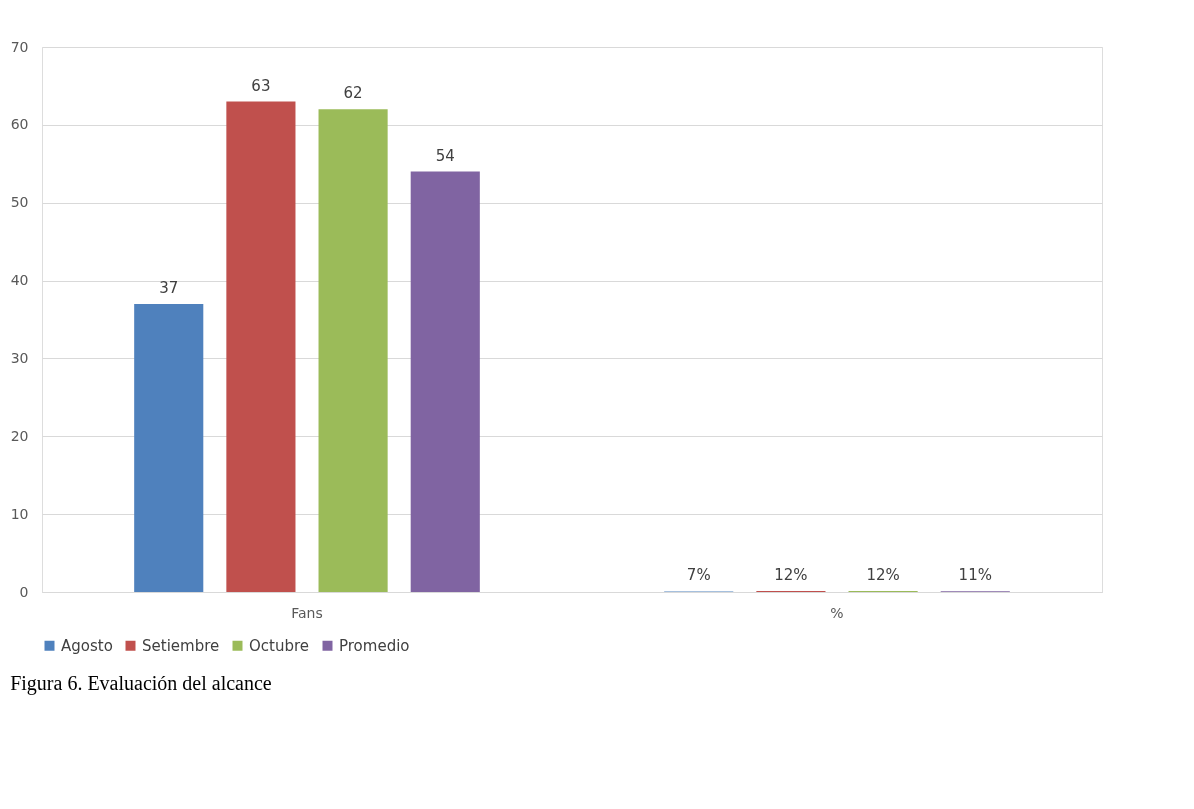 This screenshot has width=1194, height=809. I want to click on y-tick-label: 20, so click(19, 435).